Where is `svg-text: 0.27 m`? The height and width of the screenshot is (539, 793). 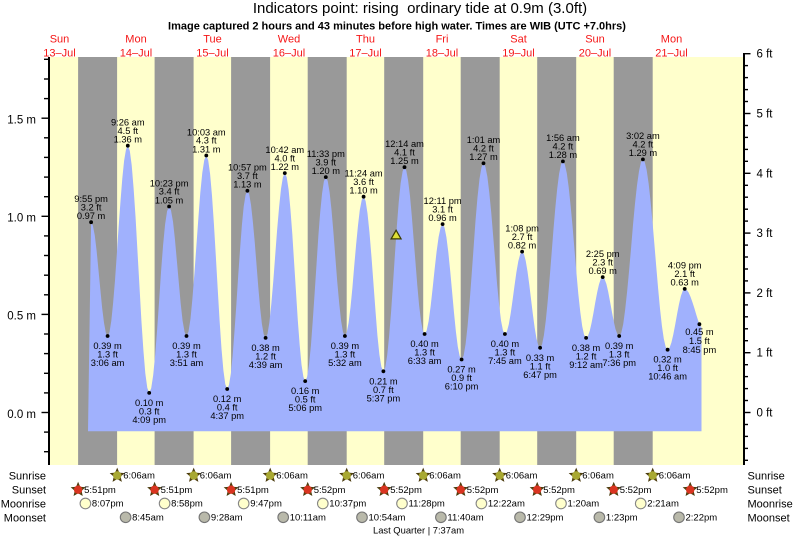 svg-text: 0.27 m is located at coordinates (461, 370).